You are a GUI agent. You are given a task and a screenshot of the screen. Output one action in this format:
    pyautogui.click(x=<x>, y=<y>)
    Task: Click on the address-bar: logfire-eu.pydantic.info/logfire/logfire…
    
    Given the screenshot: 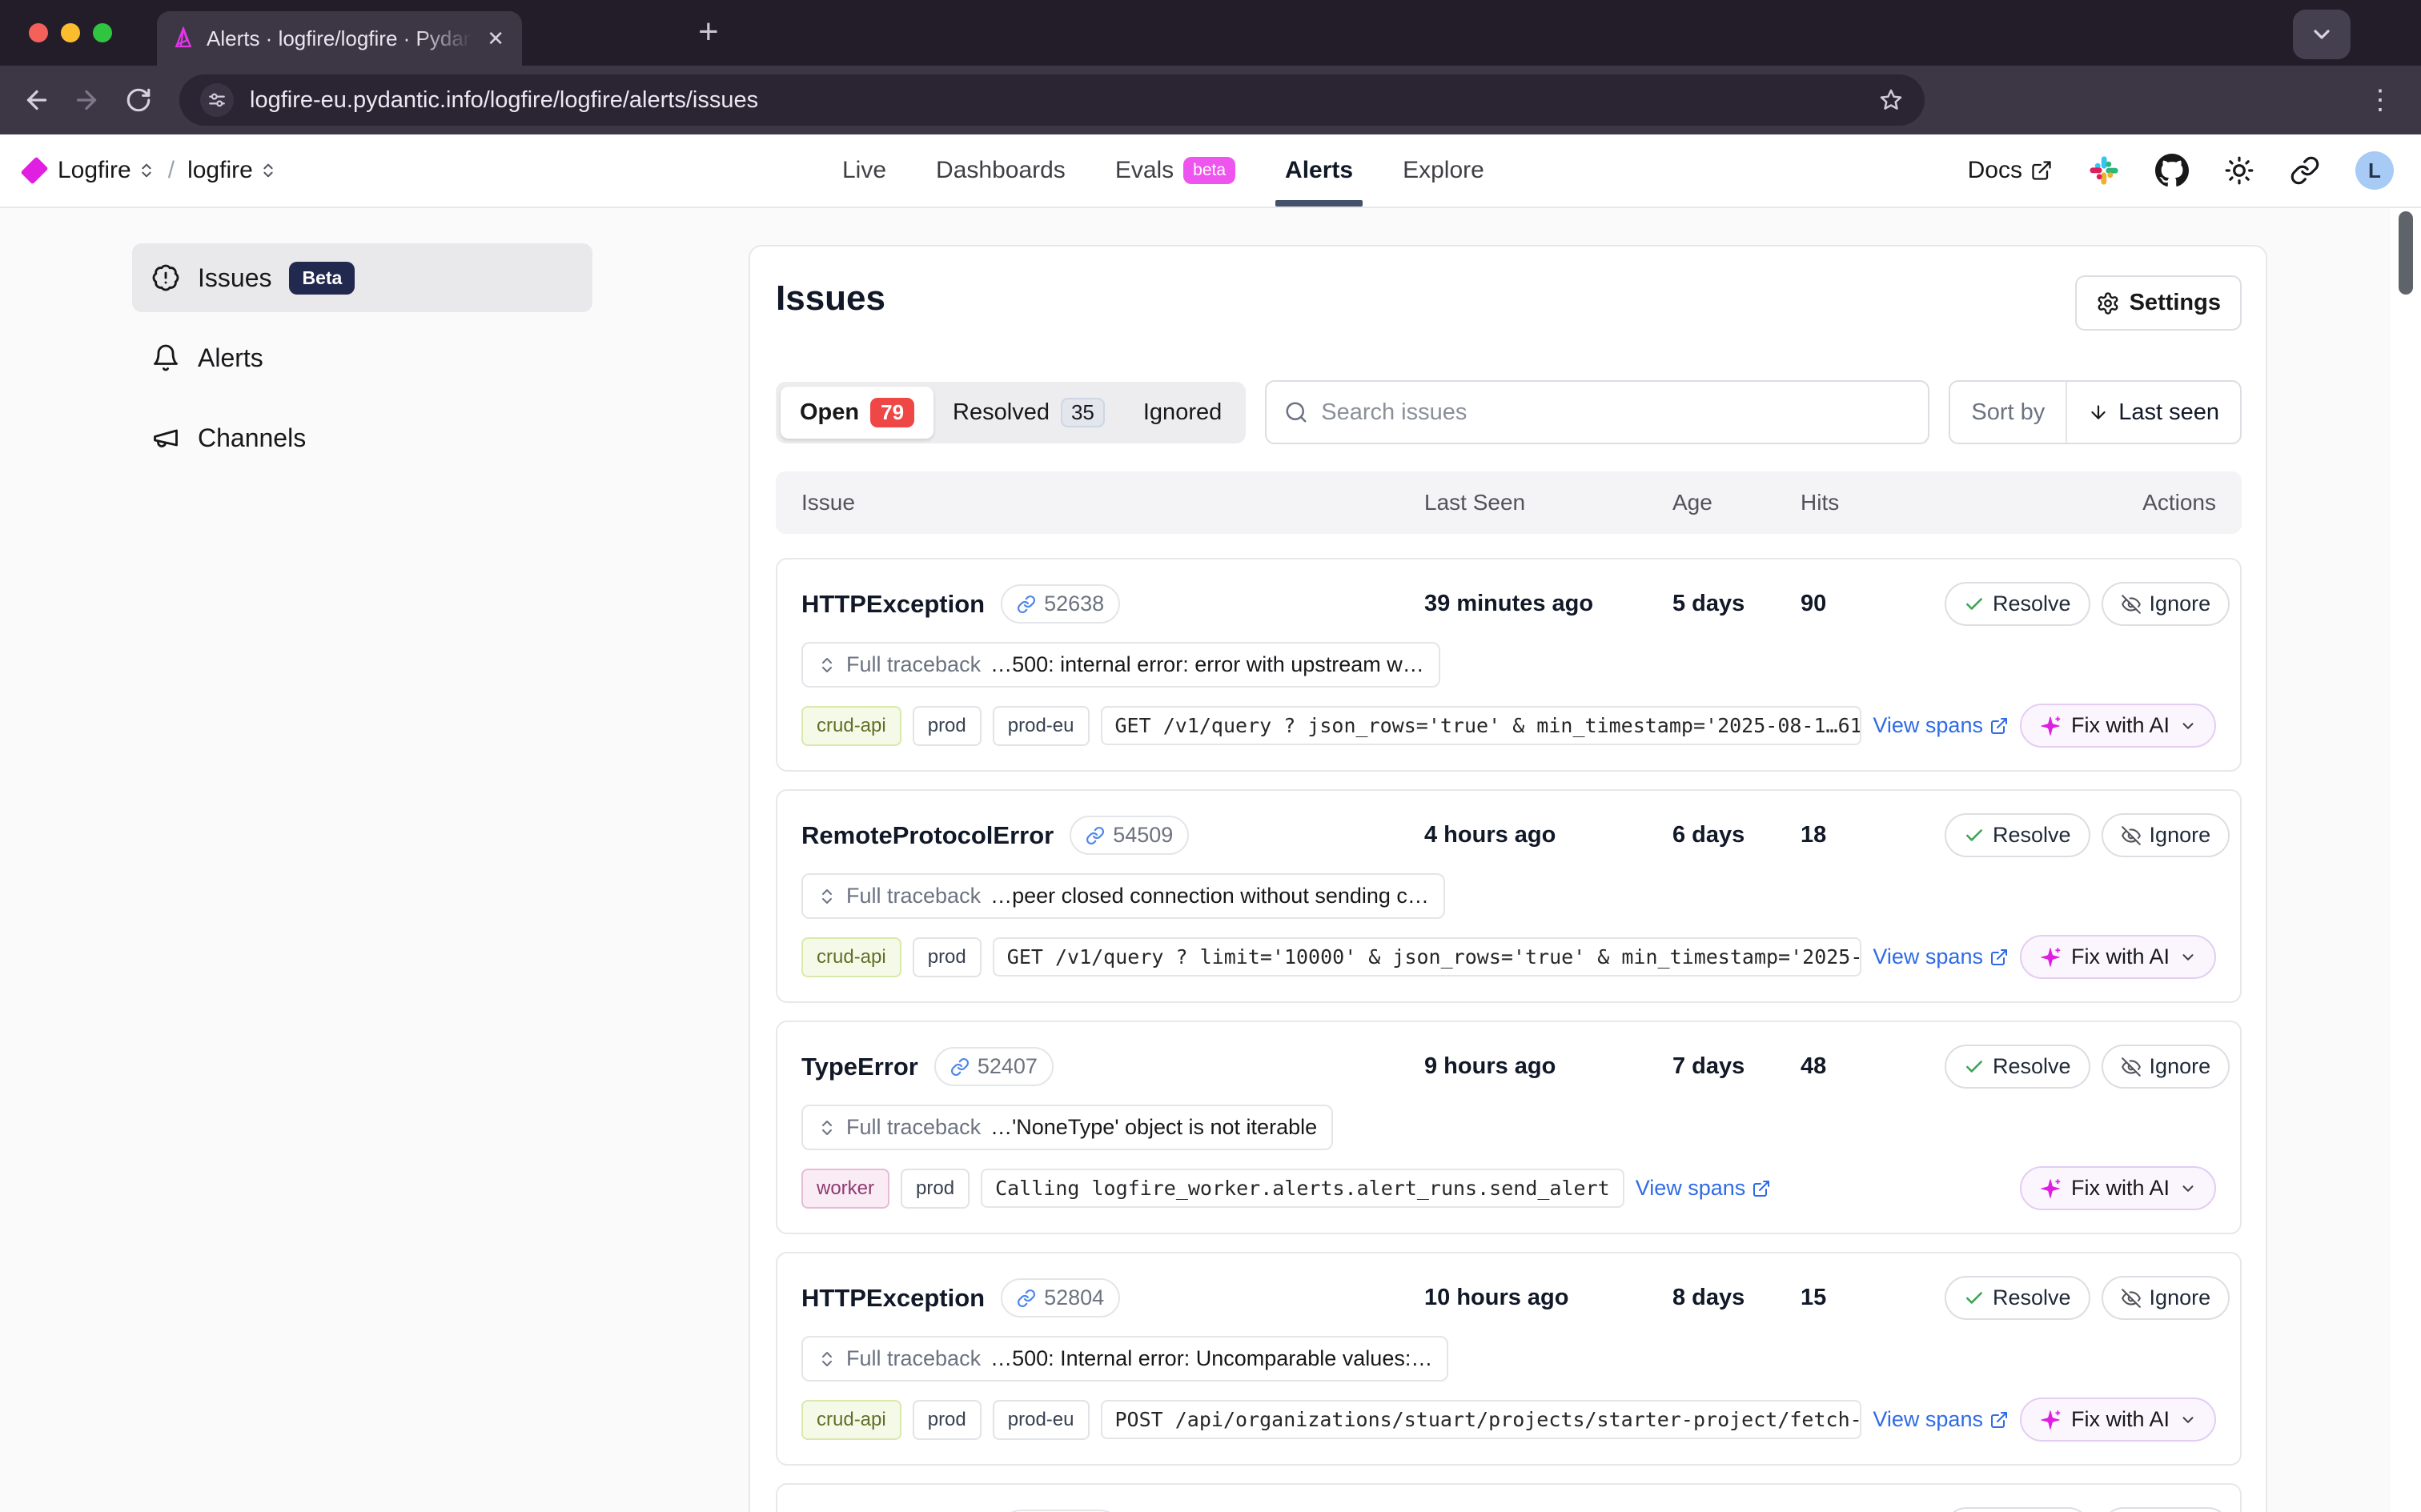 What is the action you would take?
    pyautogui.click(x=1052, y=100)
    